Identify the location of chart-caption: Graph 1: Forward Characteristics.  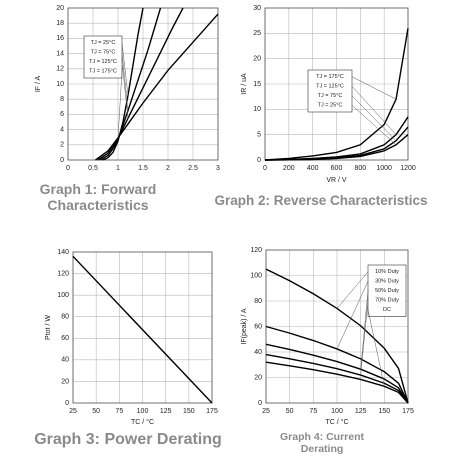
(98, 197).